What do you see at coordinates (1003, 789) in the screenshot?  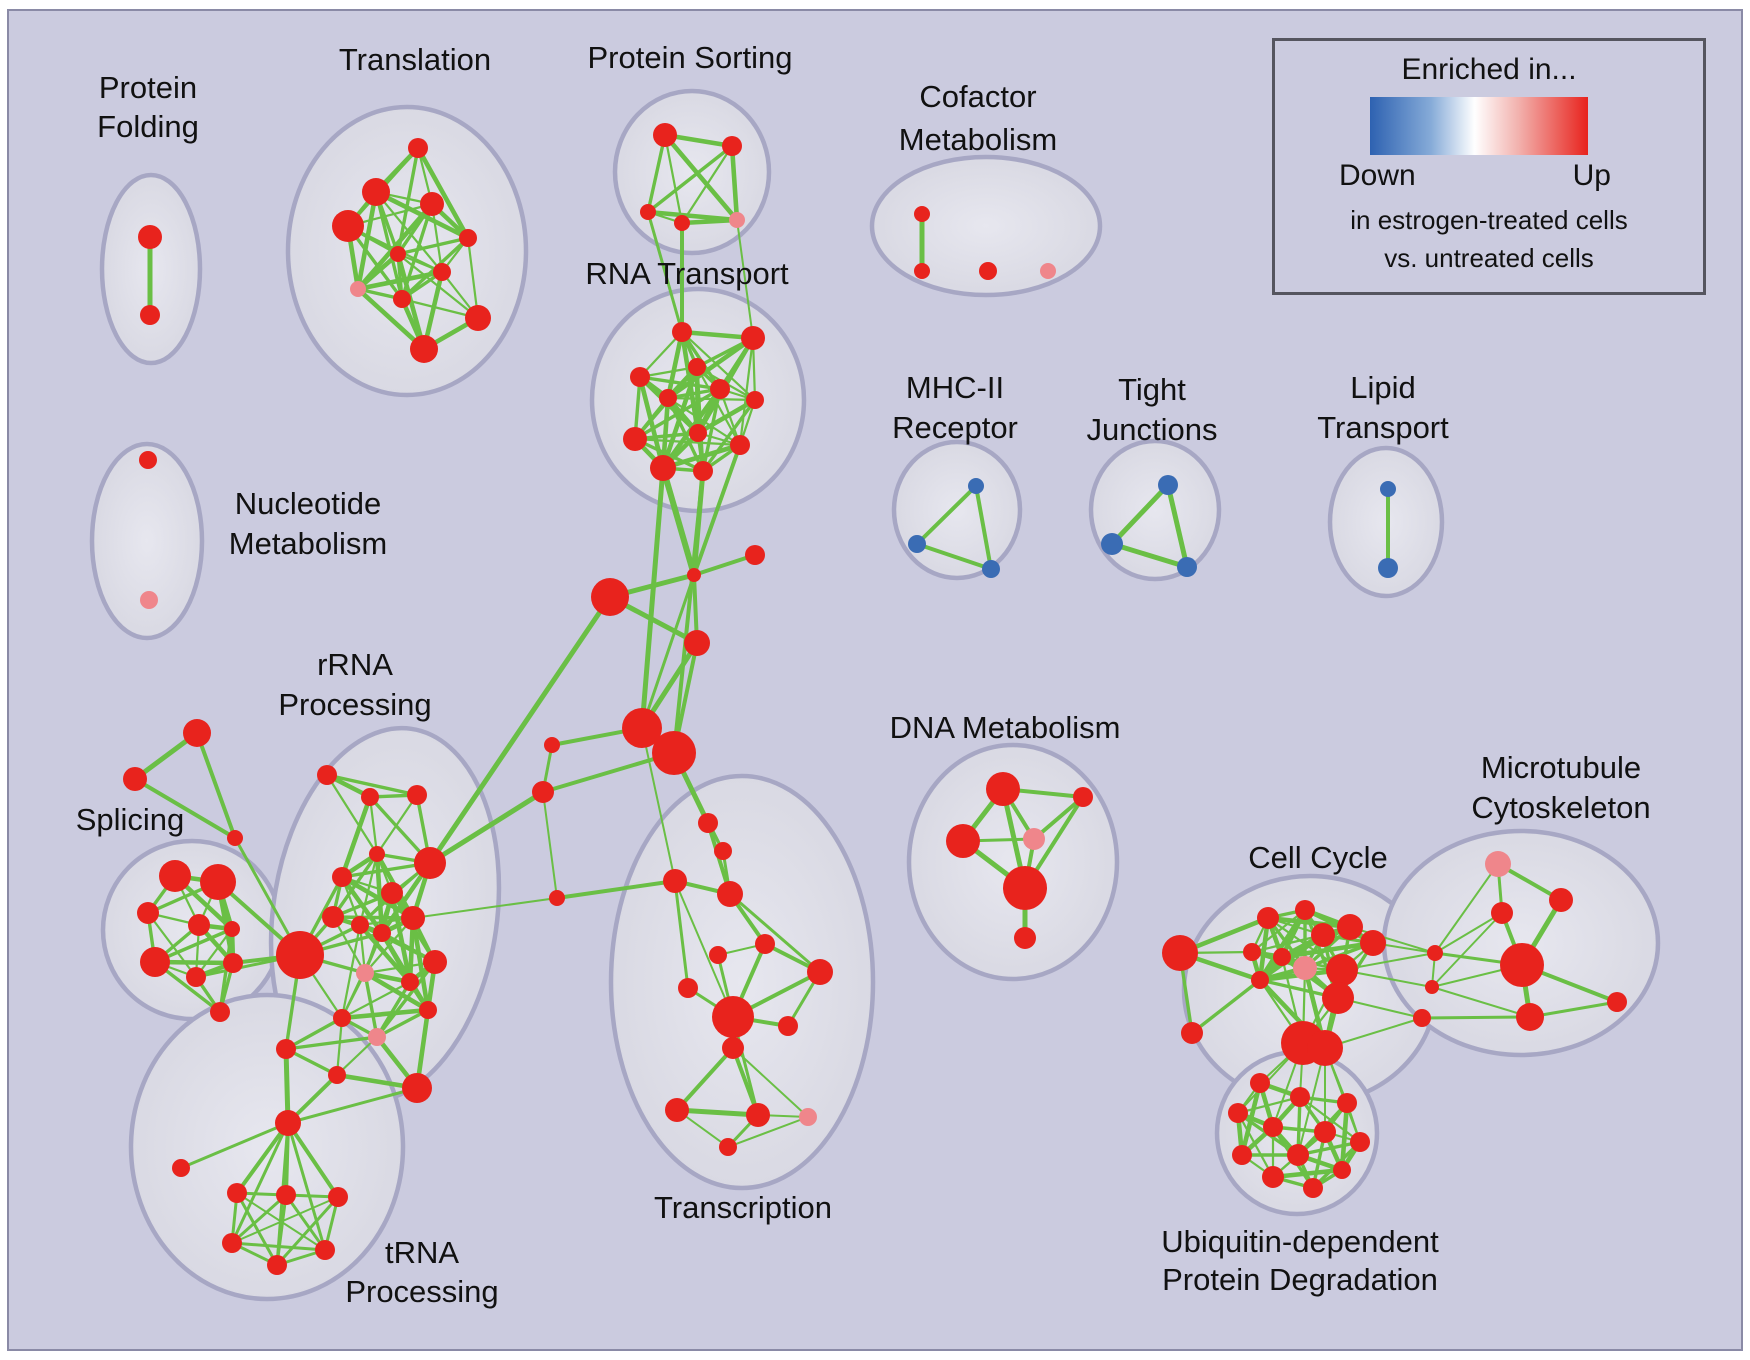 I see `node-dna-metabolism` at bounding box center [1003, 789].